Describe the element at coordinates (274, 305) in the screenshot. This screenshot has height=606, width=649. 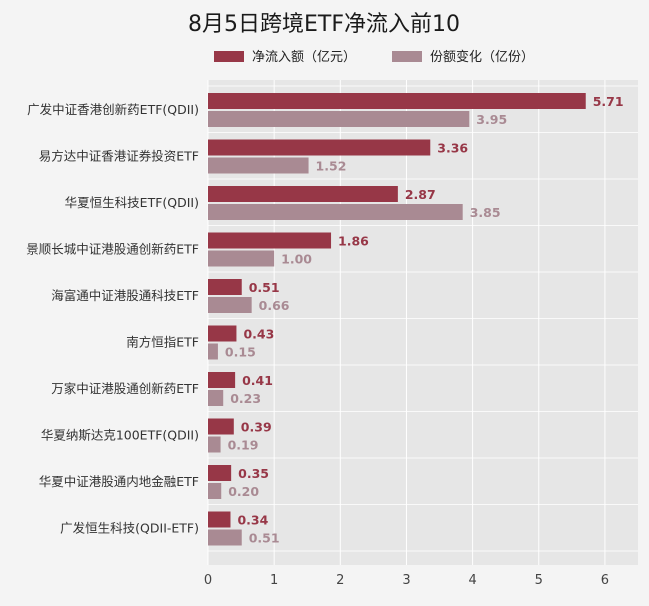
I see `data-label: 0.66` at that location.